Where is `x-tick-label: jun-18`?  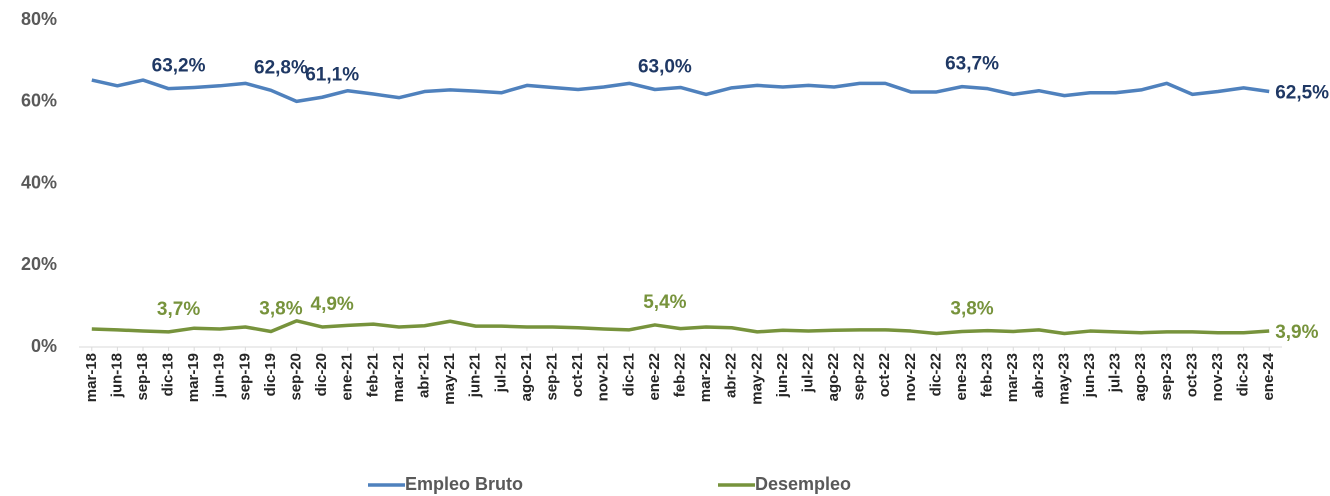
x-tick-label: jun-18 is located at coordinates (116, 375).